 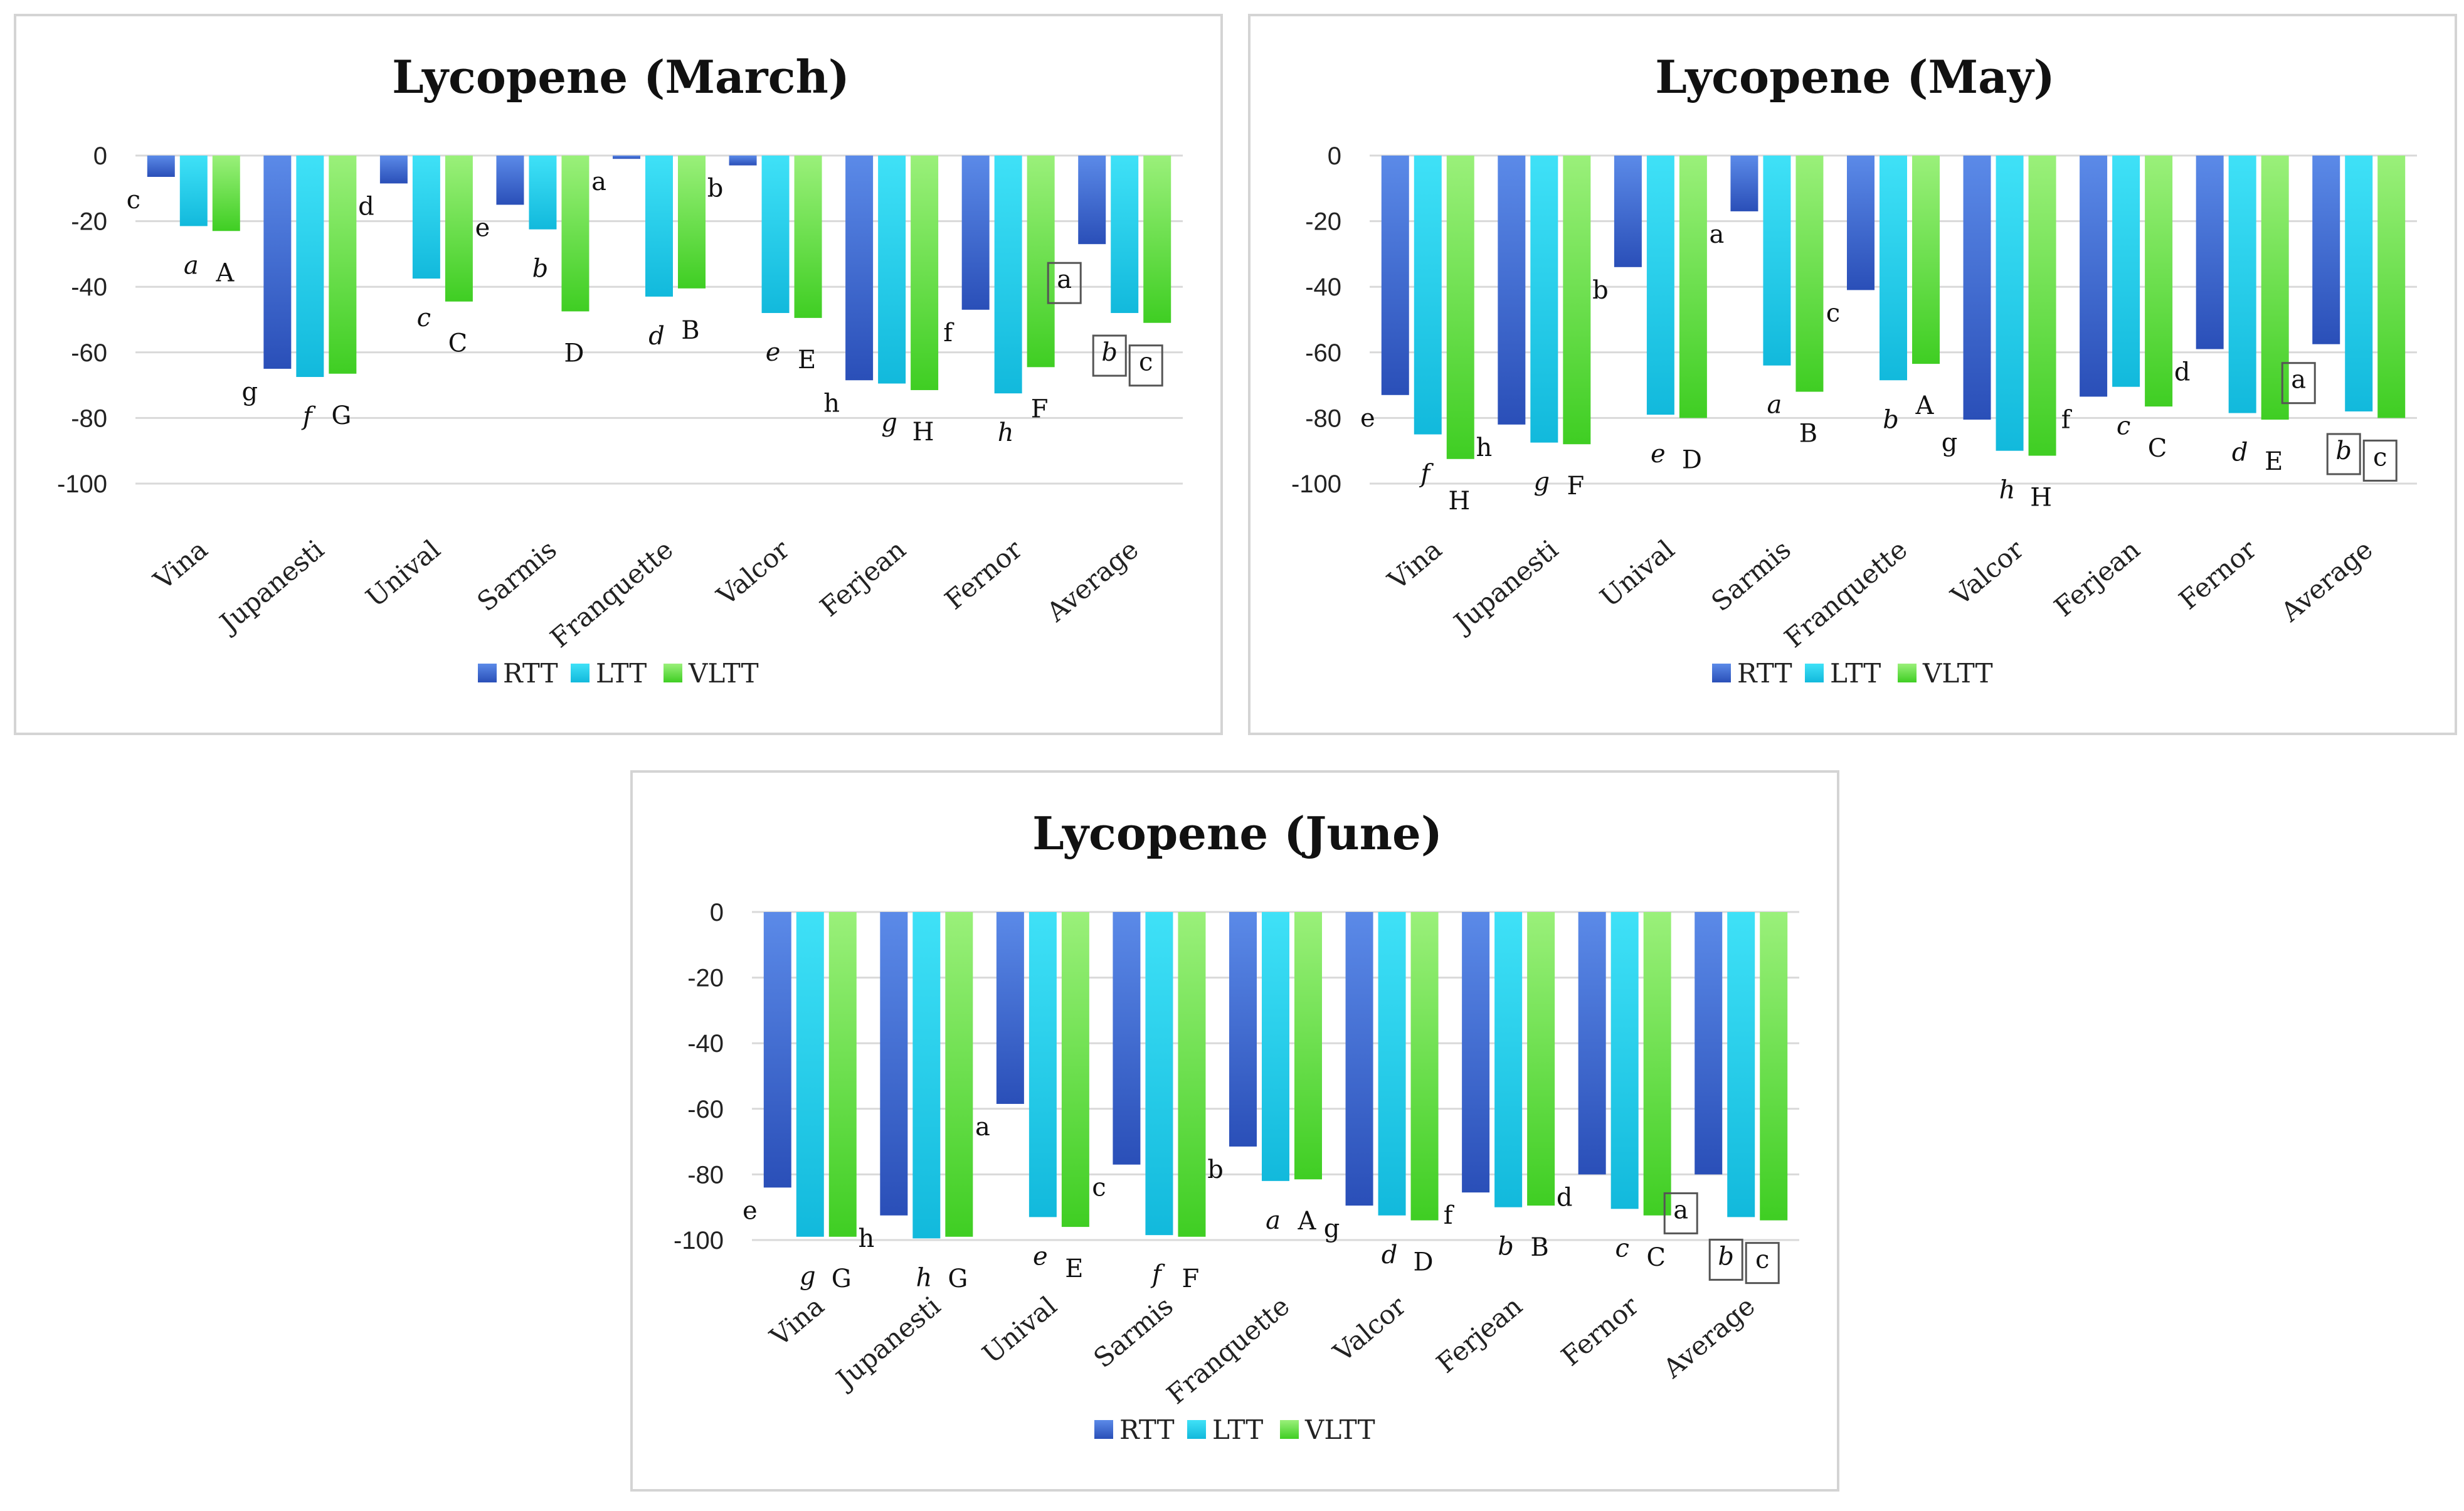 What do you see at coordinates (1854, 76) in the screenshot?
I see `chart-title: Lycopene (May)` at bounding box center [1854, 76].